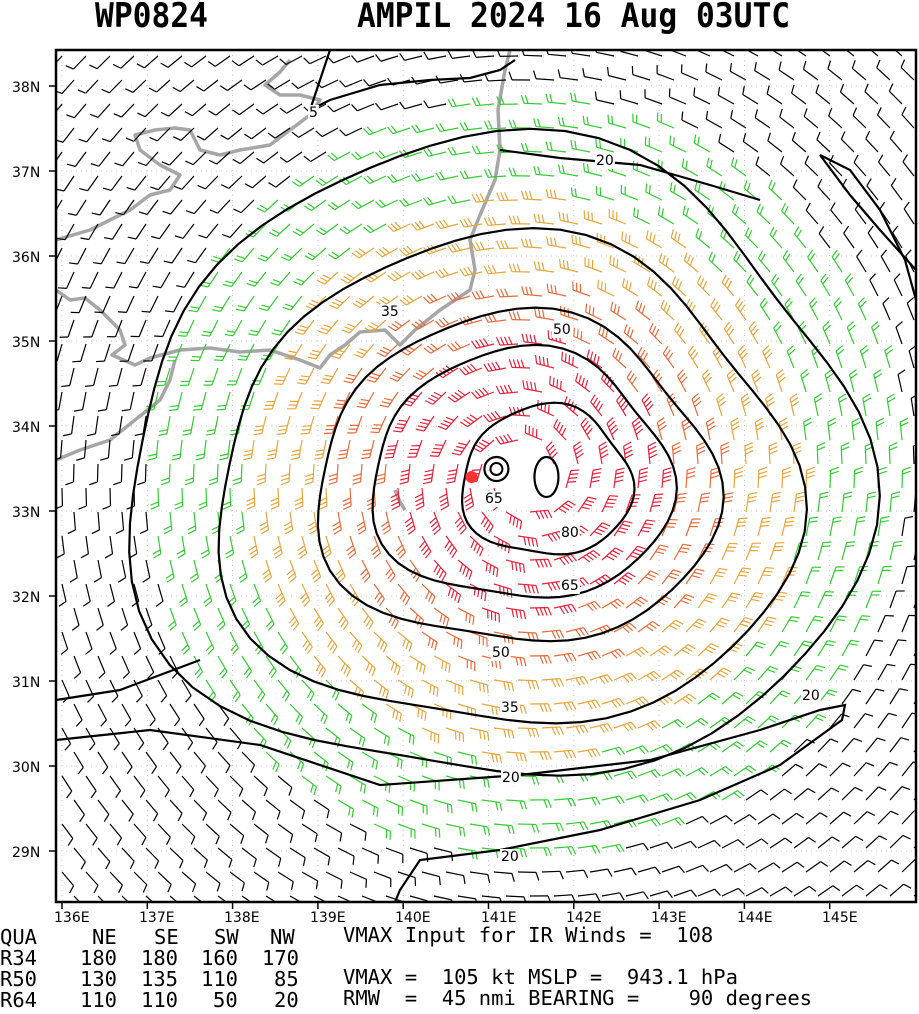 Image resolution: width=919 pixels, height=1014 pixels. I want to click on vmax-mslp-line: VMAX = 105 kt MSLP = 943.1 hPa, so click(540, 977).